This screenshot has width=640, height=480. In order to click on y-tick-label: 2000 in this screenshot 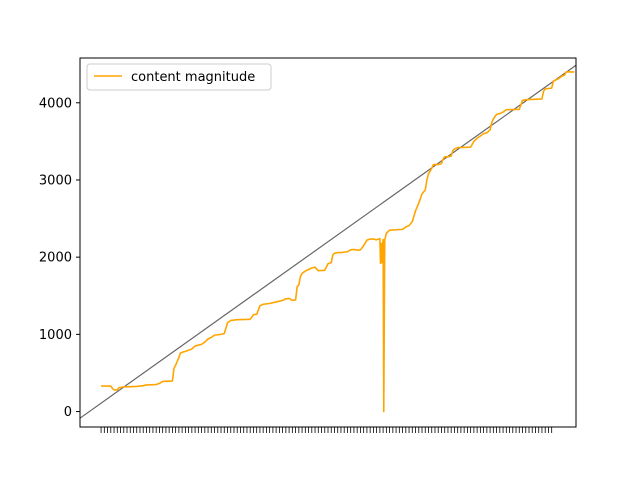, I will do `click(55, 258)`.